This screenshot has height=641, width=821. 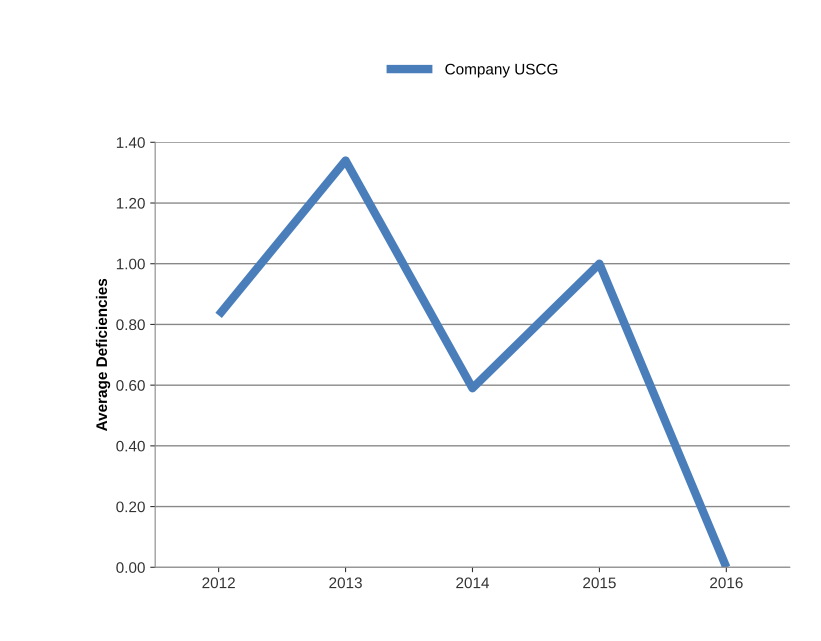 I want to click on x-tick-label: 2016, so click(x=726, y=582).